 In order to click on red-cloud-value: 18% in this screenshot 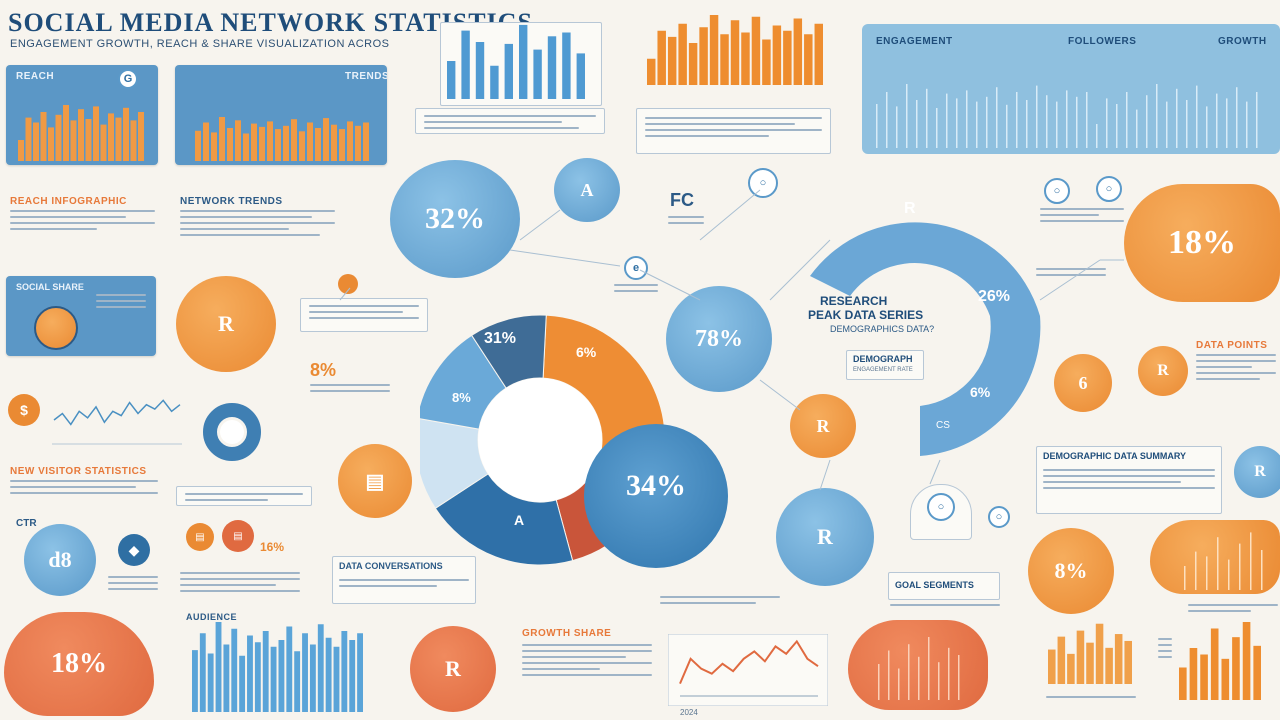, I will do `click(79, 663)`.